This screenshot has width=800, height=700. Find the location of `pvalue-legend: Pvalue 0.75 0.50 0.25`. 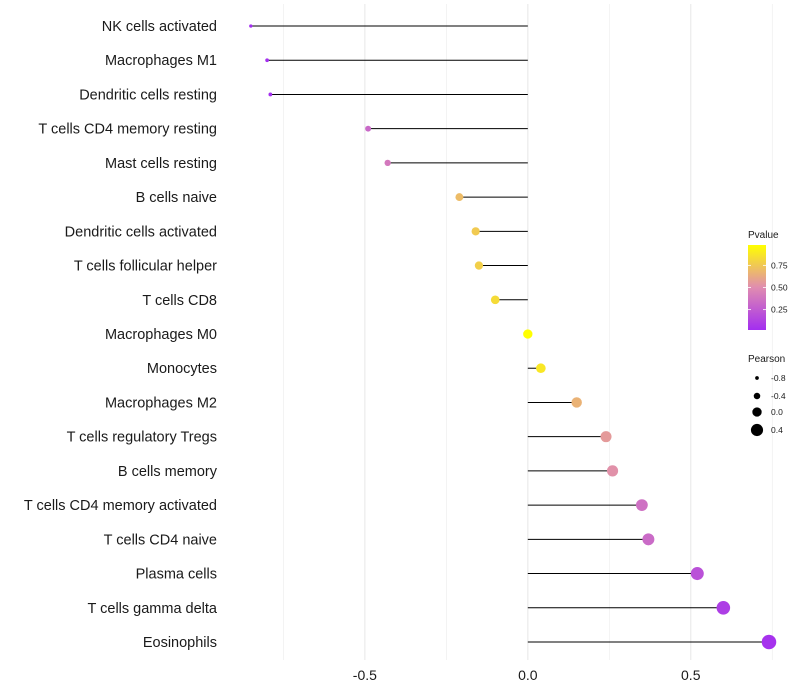

pvalue-legend: Pvalue 0.75 0.50 0.25 is located at coordinates (768, 280).